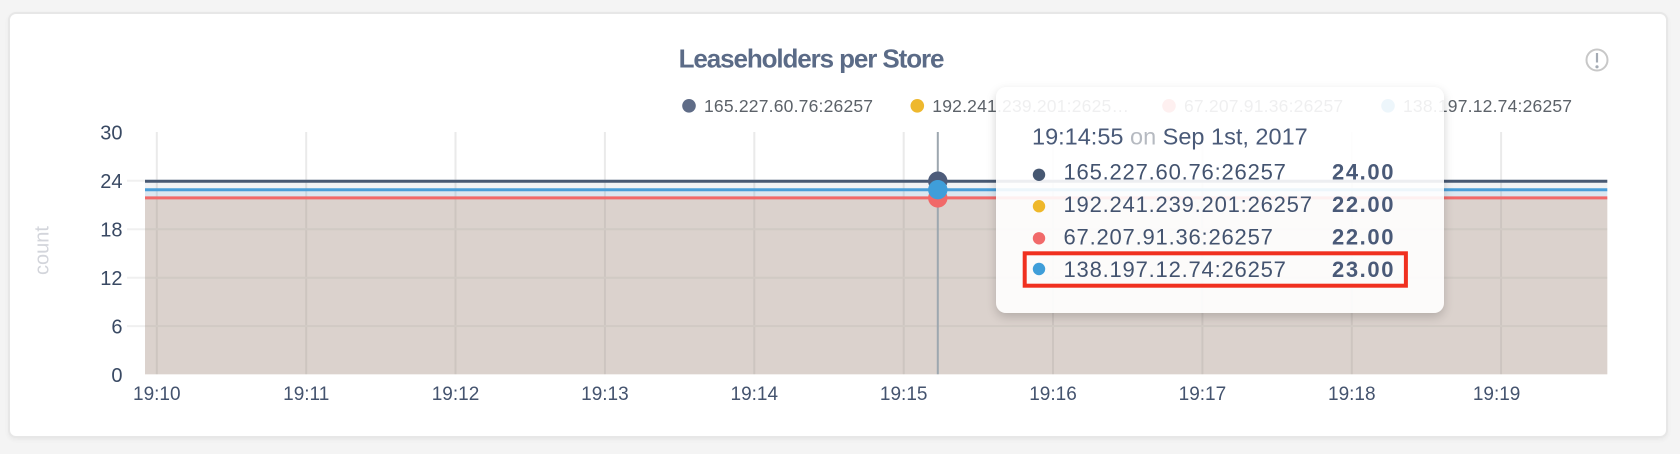  I want to click on svg-text: 23.00, so click(1363, 269).